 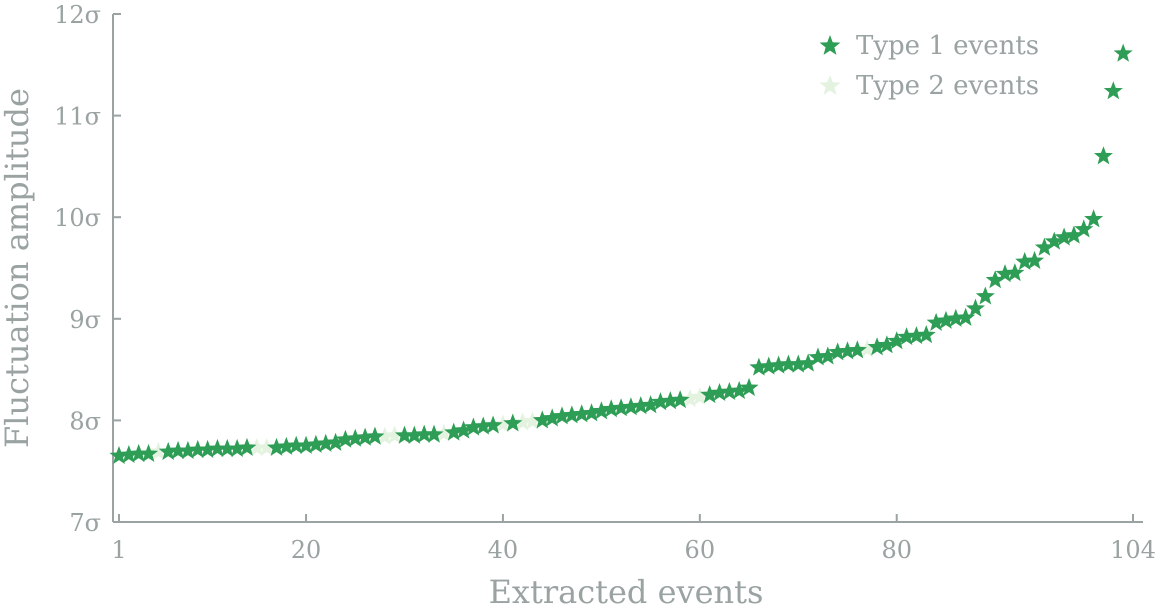 What do you see at coordinates (18, 268) in the screenshot?
I see `y-axis-label: Fluctuation amplitude` at bounding box center [18, 268].